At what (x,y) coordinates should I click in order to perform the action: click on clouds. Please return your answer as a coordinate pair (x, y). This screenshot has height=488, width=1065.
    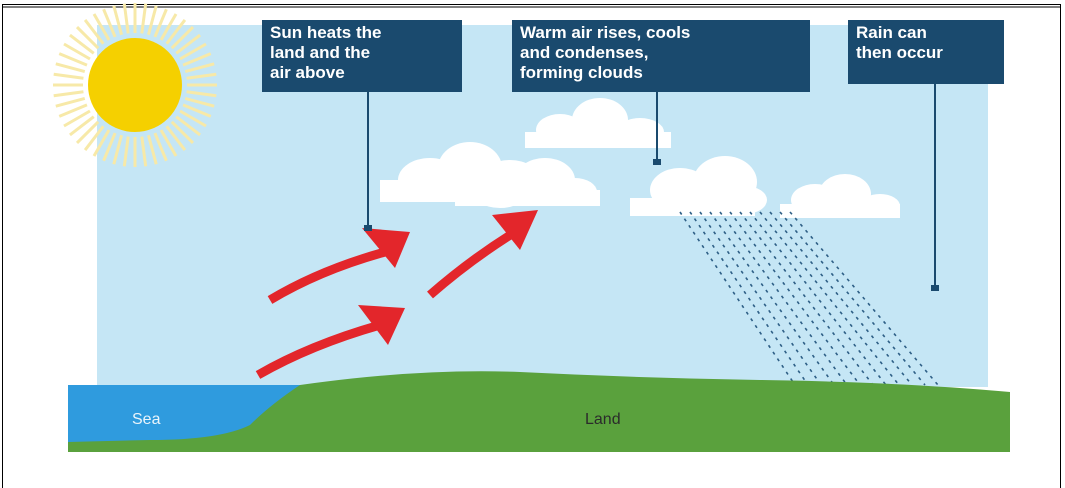
    Looking at the image, I should click on (640, 158).